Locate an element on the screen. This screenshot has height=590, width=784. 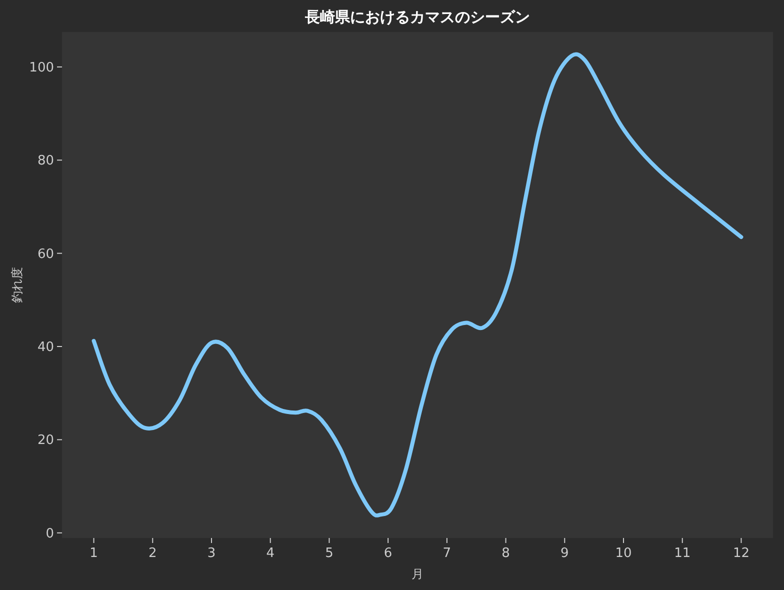
y-tick-label: 100 is located at coordinates (41, 68).